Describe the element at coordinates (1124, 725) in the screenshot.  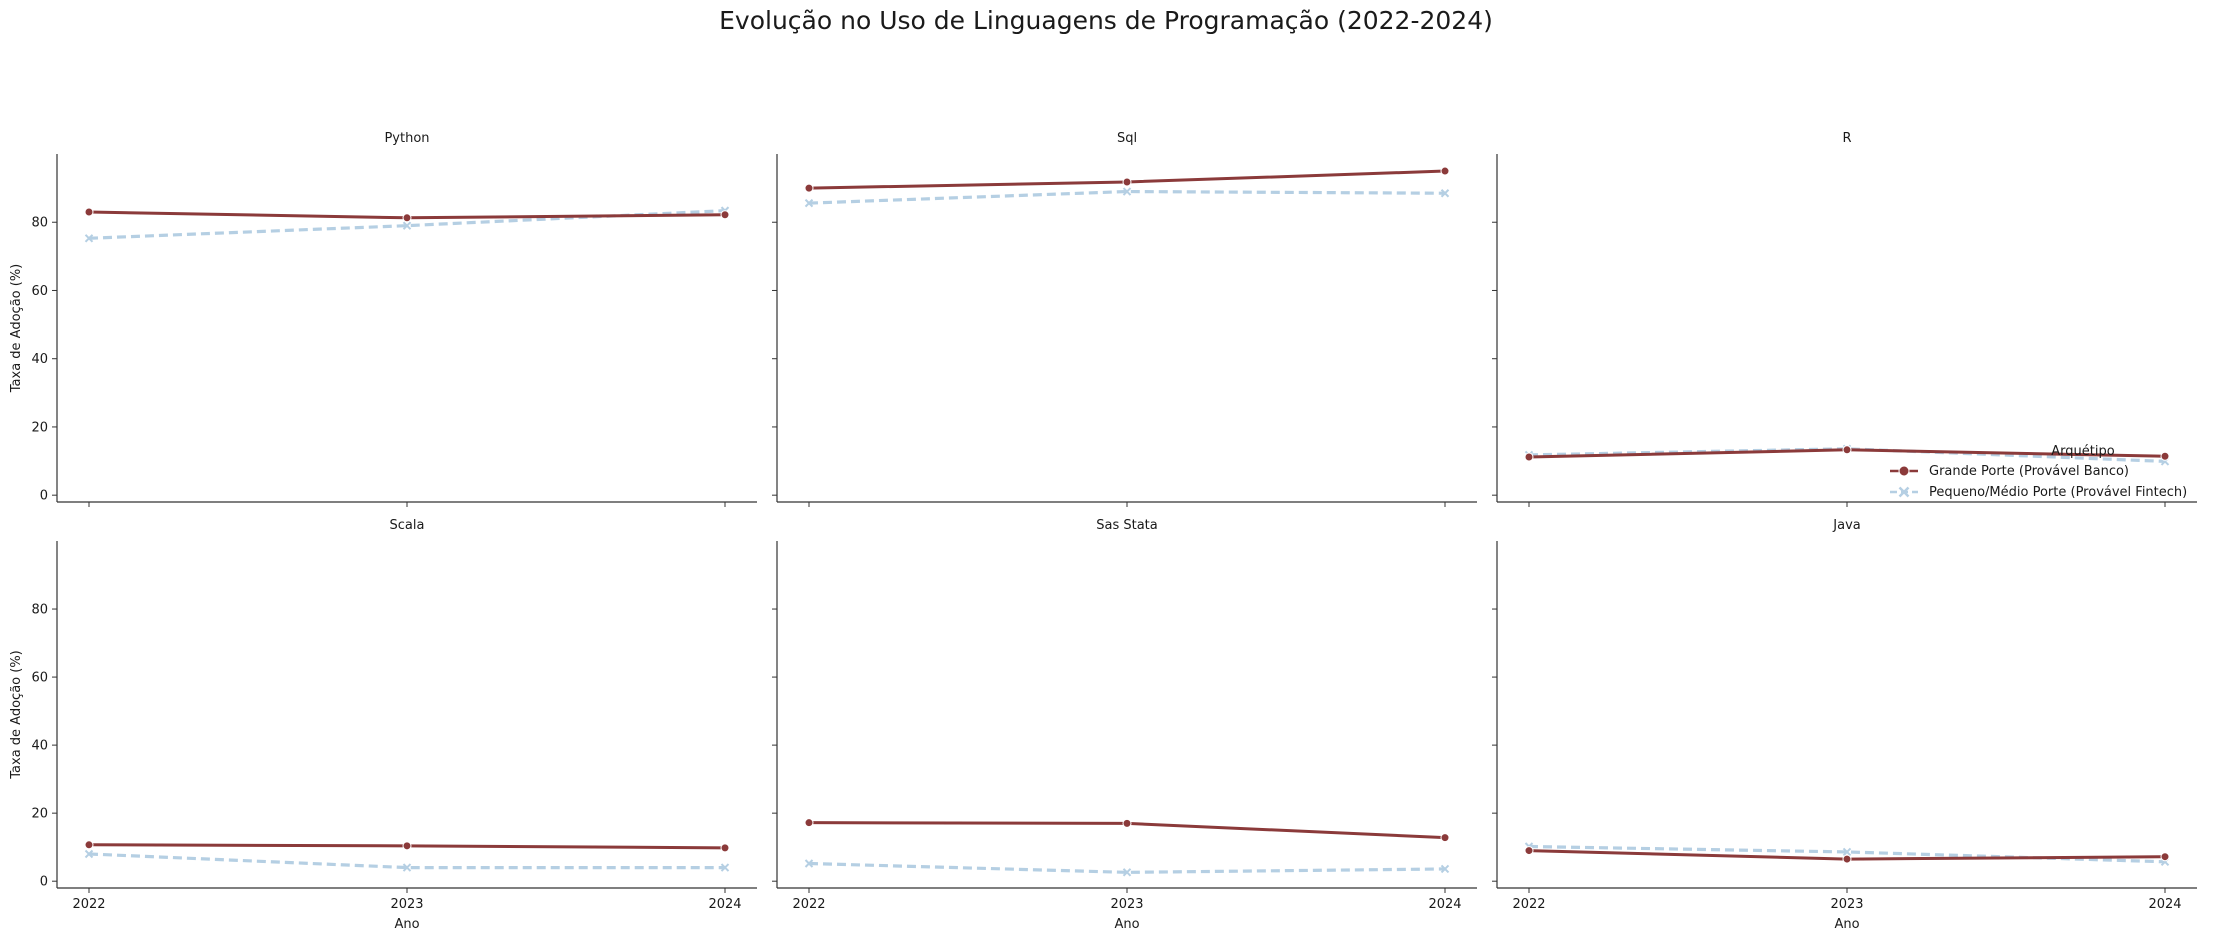
I see `panel-sas-stata: Sas Stata 2022 2023 2024 Ano` at that location.